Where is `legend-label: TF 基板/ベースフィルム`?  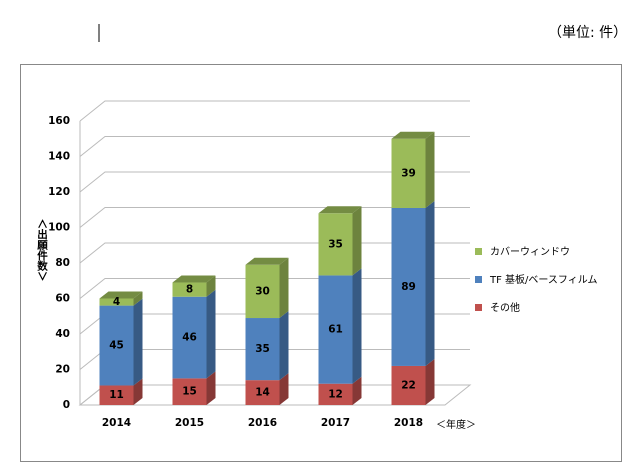 legend-label: TF 基板/ベースフィルム is located at coordinates (543, 279).